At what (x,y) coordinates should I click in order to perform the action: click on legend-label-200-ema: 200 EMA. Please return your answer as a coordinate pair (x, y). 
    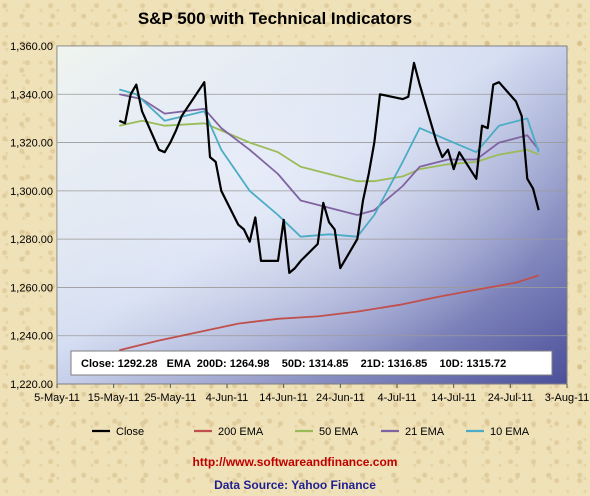
    Looking at the image, I should click on (241, 432).